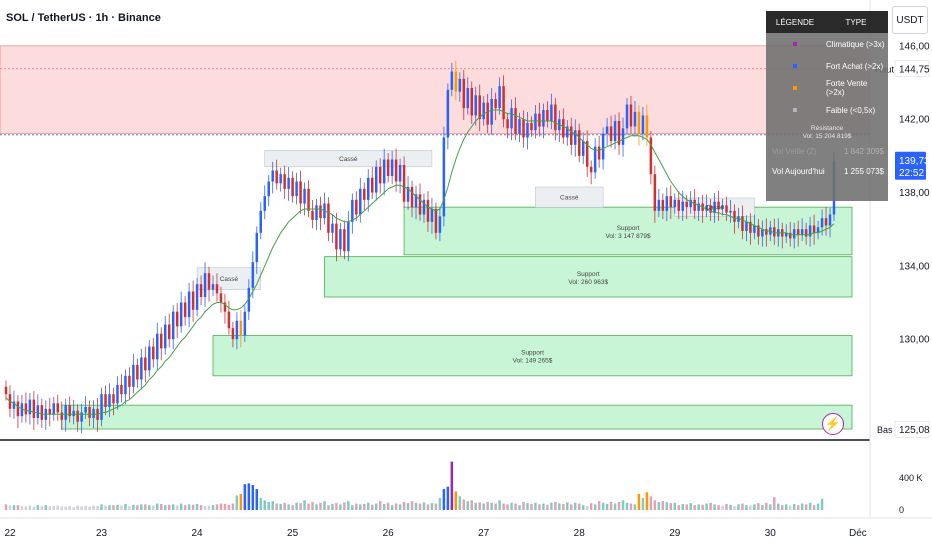  I want to click on legend-row-strong-buy: Fort Achat (>2x), so click(827, 66).